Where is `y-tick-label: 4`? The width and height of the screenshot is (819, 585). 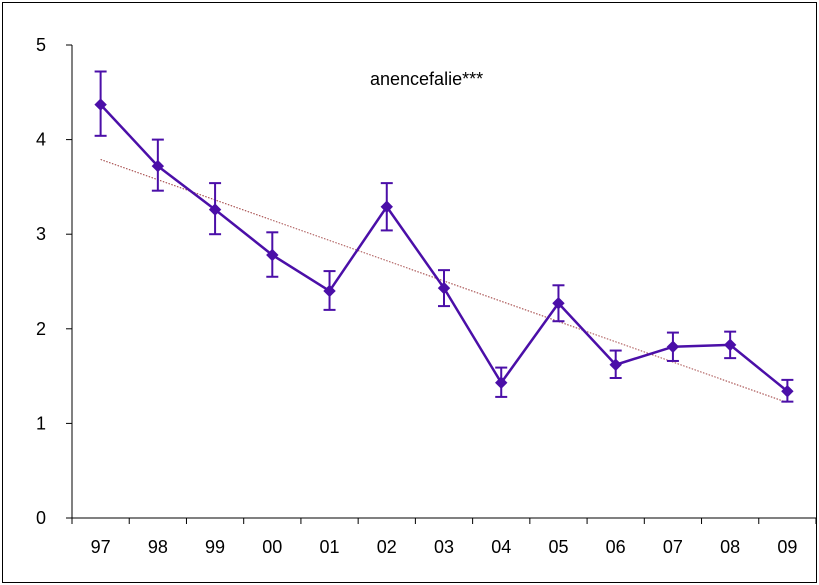 y-tick-label: 4 is located at coordinates (41, 140).